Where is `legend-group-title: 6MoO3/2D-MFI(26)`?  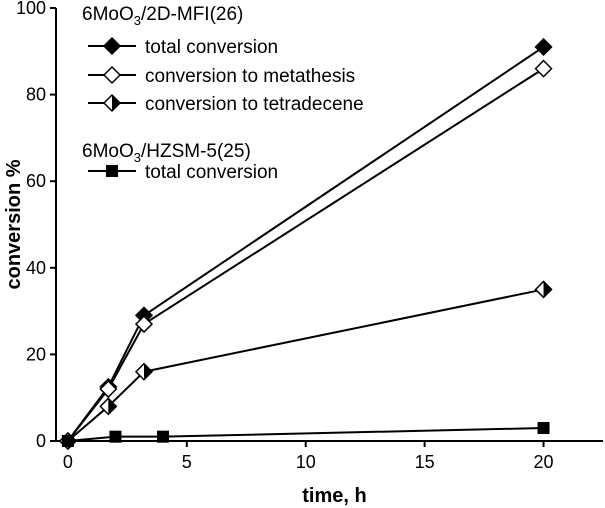
legend-group-title: 6MoO3/2D-MFI(26) is located at coordinates (162, 16).